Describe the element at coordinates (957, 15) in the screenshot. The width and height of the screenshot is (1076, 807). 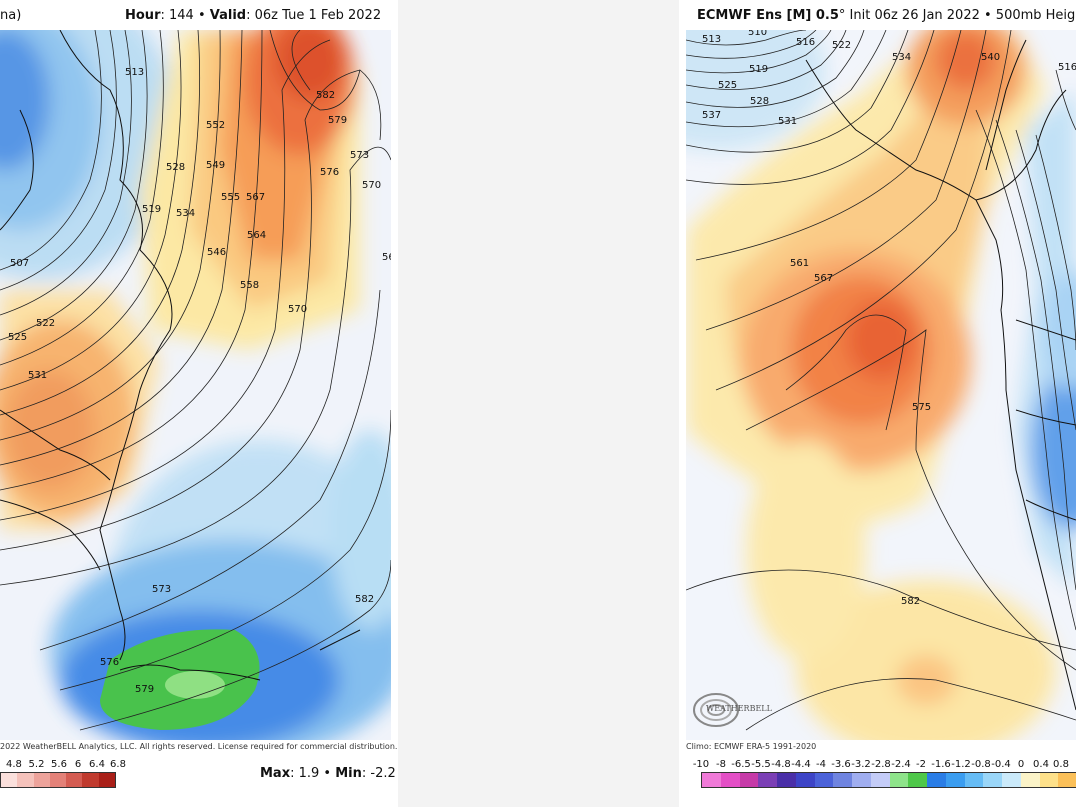
I see `init-title: ° Init 06z 26 Jan 2022 • 500mb Heig` at that location.